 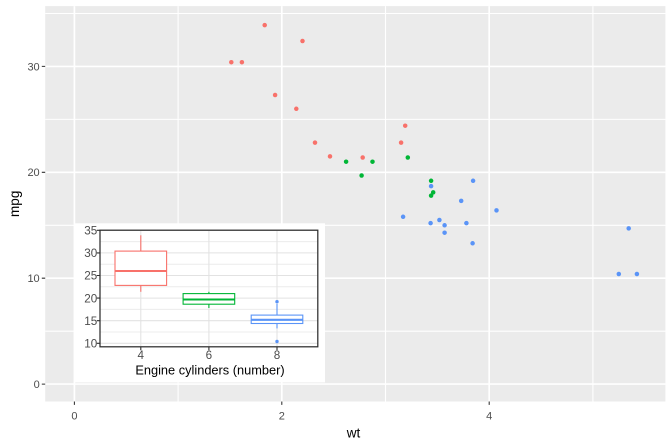 What do you see at coordinates (282, 417) in the screenshot?
I see `svg-text: 2` at bounding box center [282, 417].